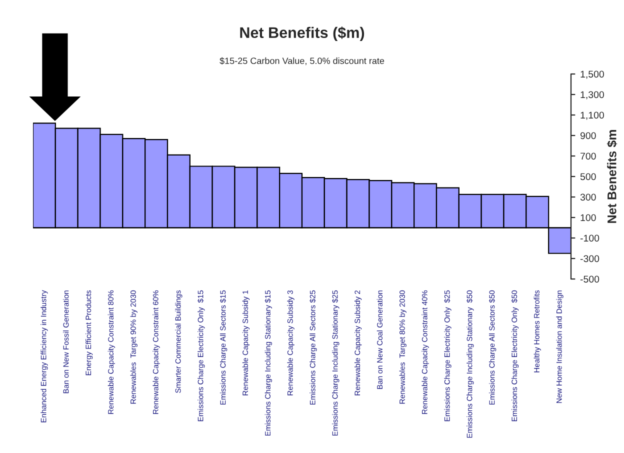 The height and width of the screenshot is (453, 624). What do you see at coordinates (588, 136) in the screenshot?
I see `y-tick-label: 900` at bounding box center [588, 136].